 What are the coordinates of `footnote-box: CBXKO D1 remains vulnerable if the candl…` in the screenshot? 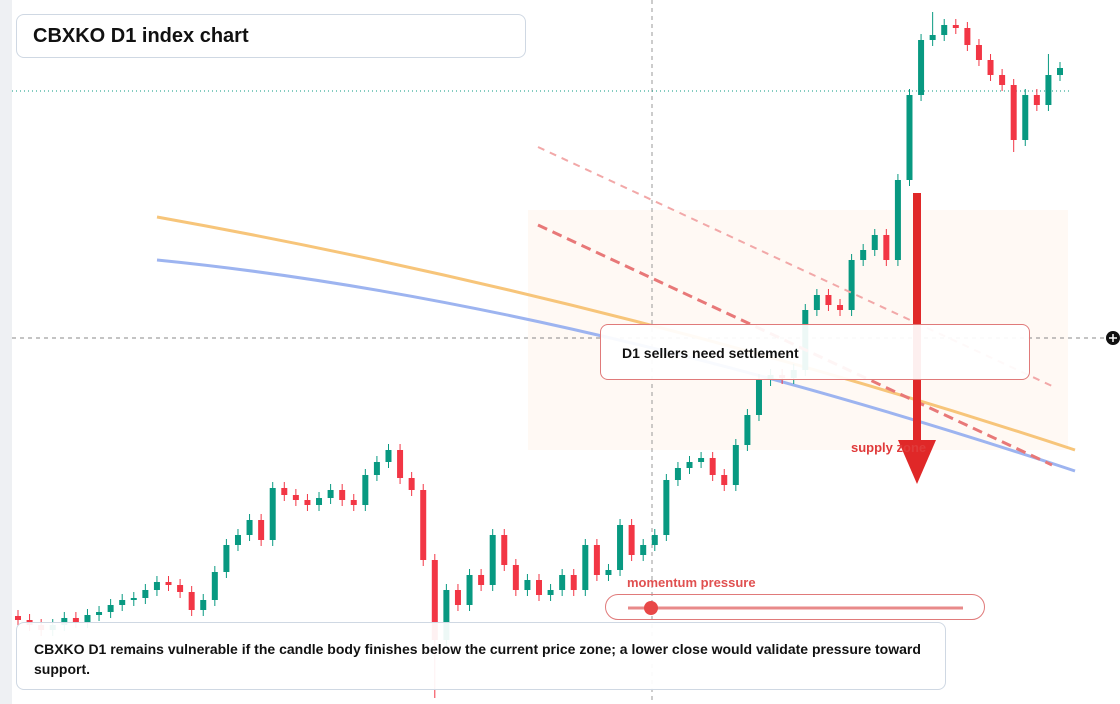 It's located at (481, 656).